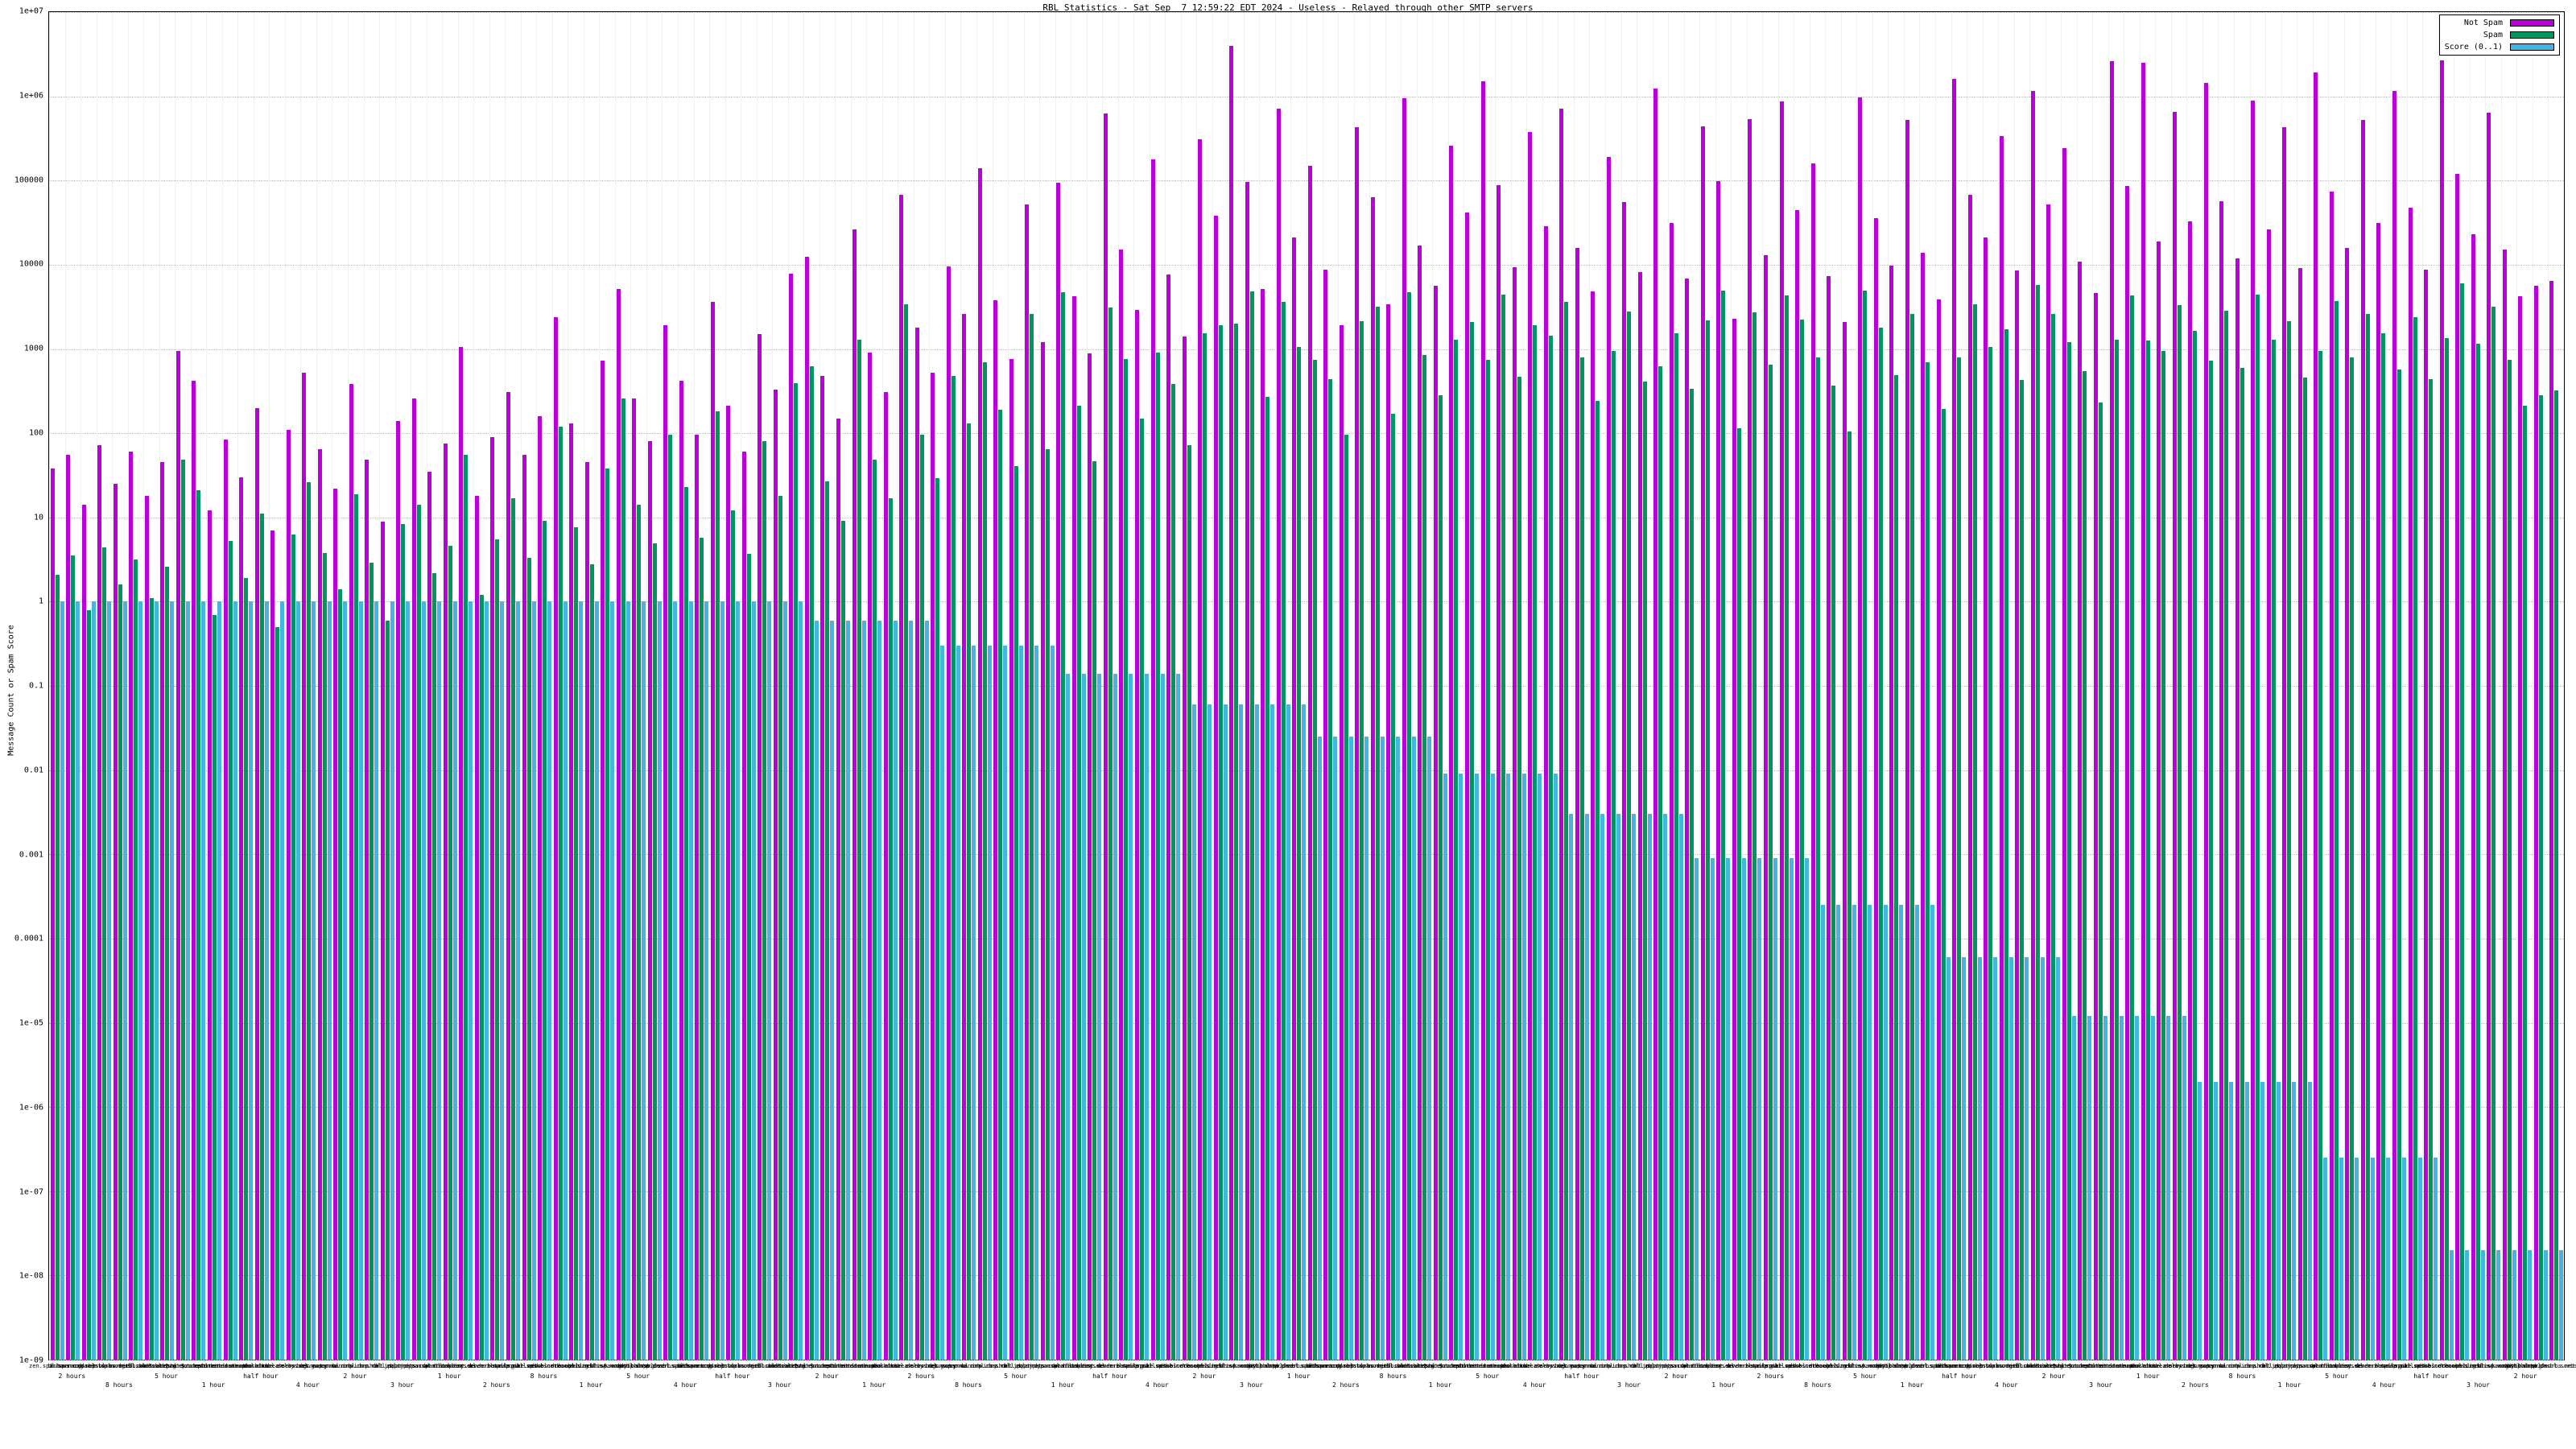 Image resolution: width=2576 pixels, height=1449 pixels. Describe the element at coordinates (40, 601) in the screenshot. I see `y-tick-label: 1` at that location.